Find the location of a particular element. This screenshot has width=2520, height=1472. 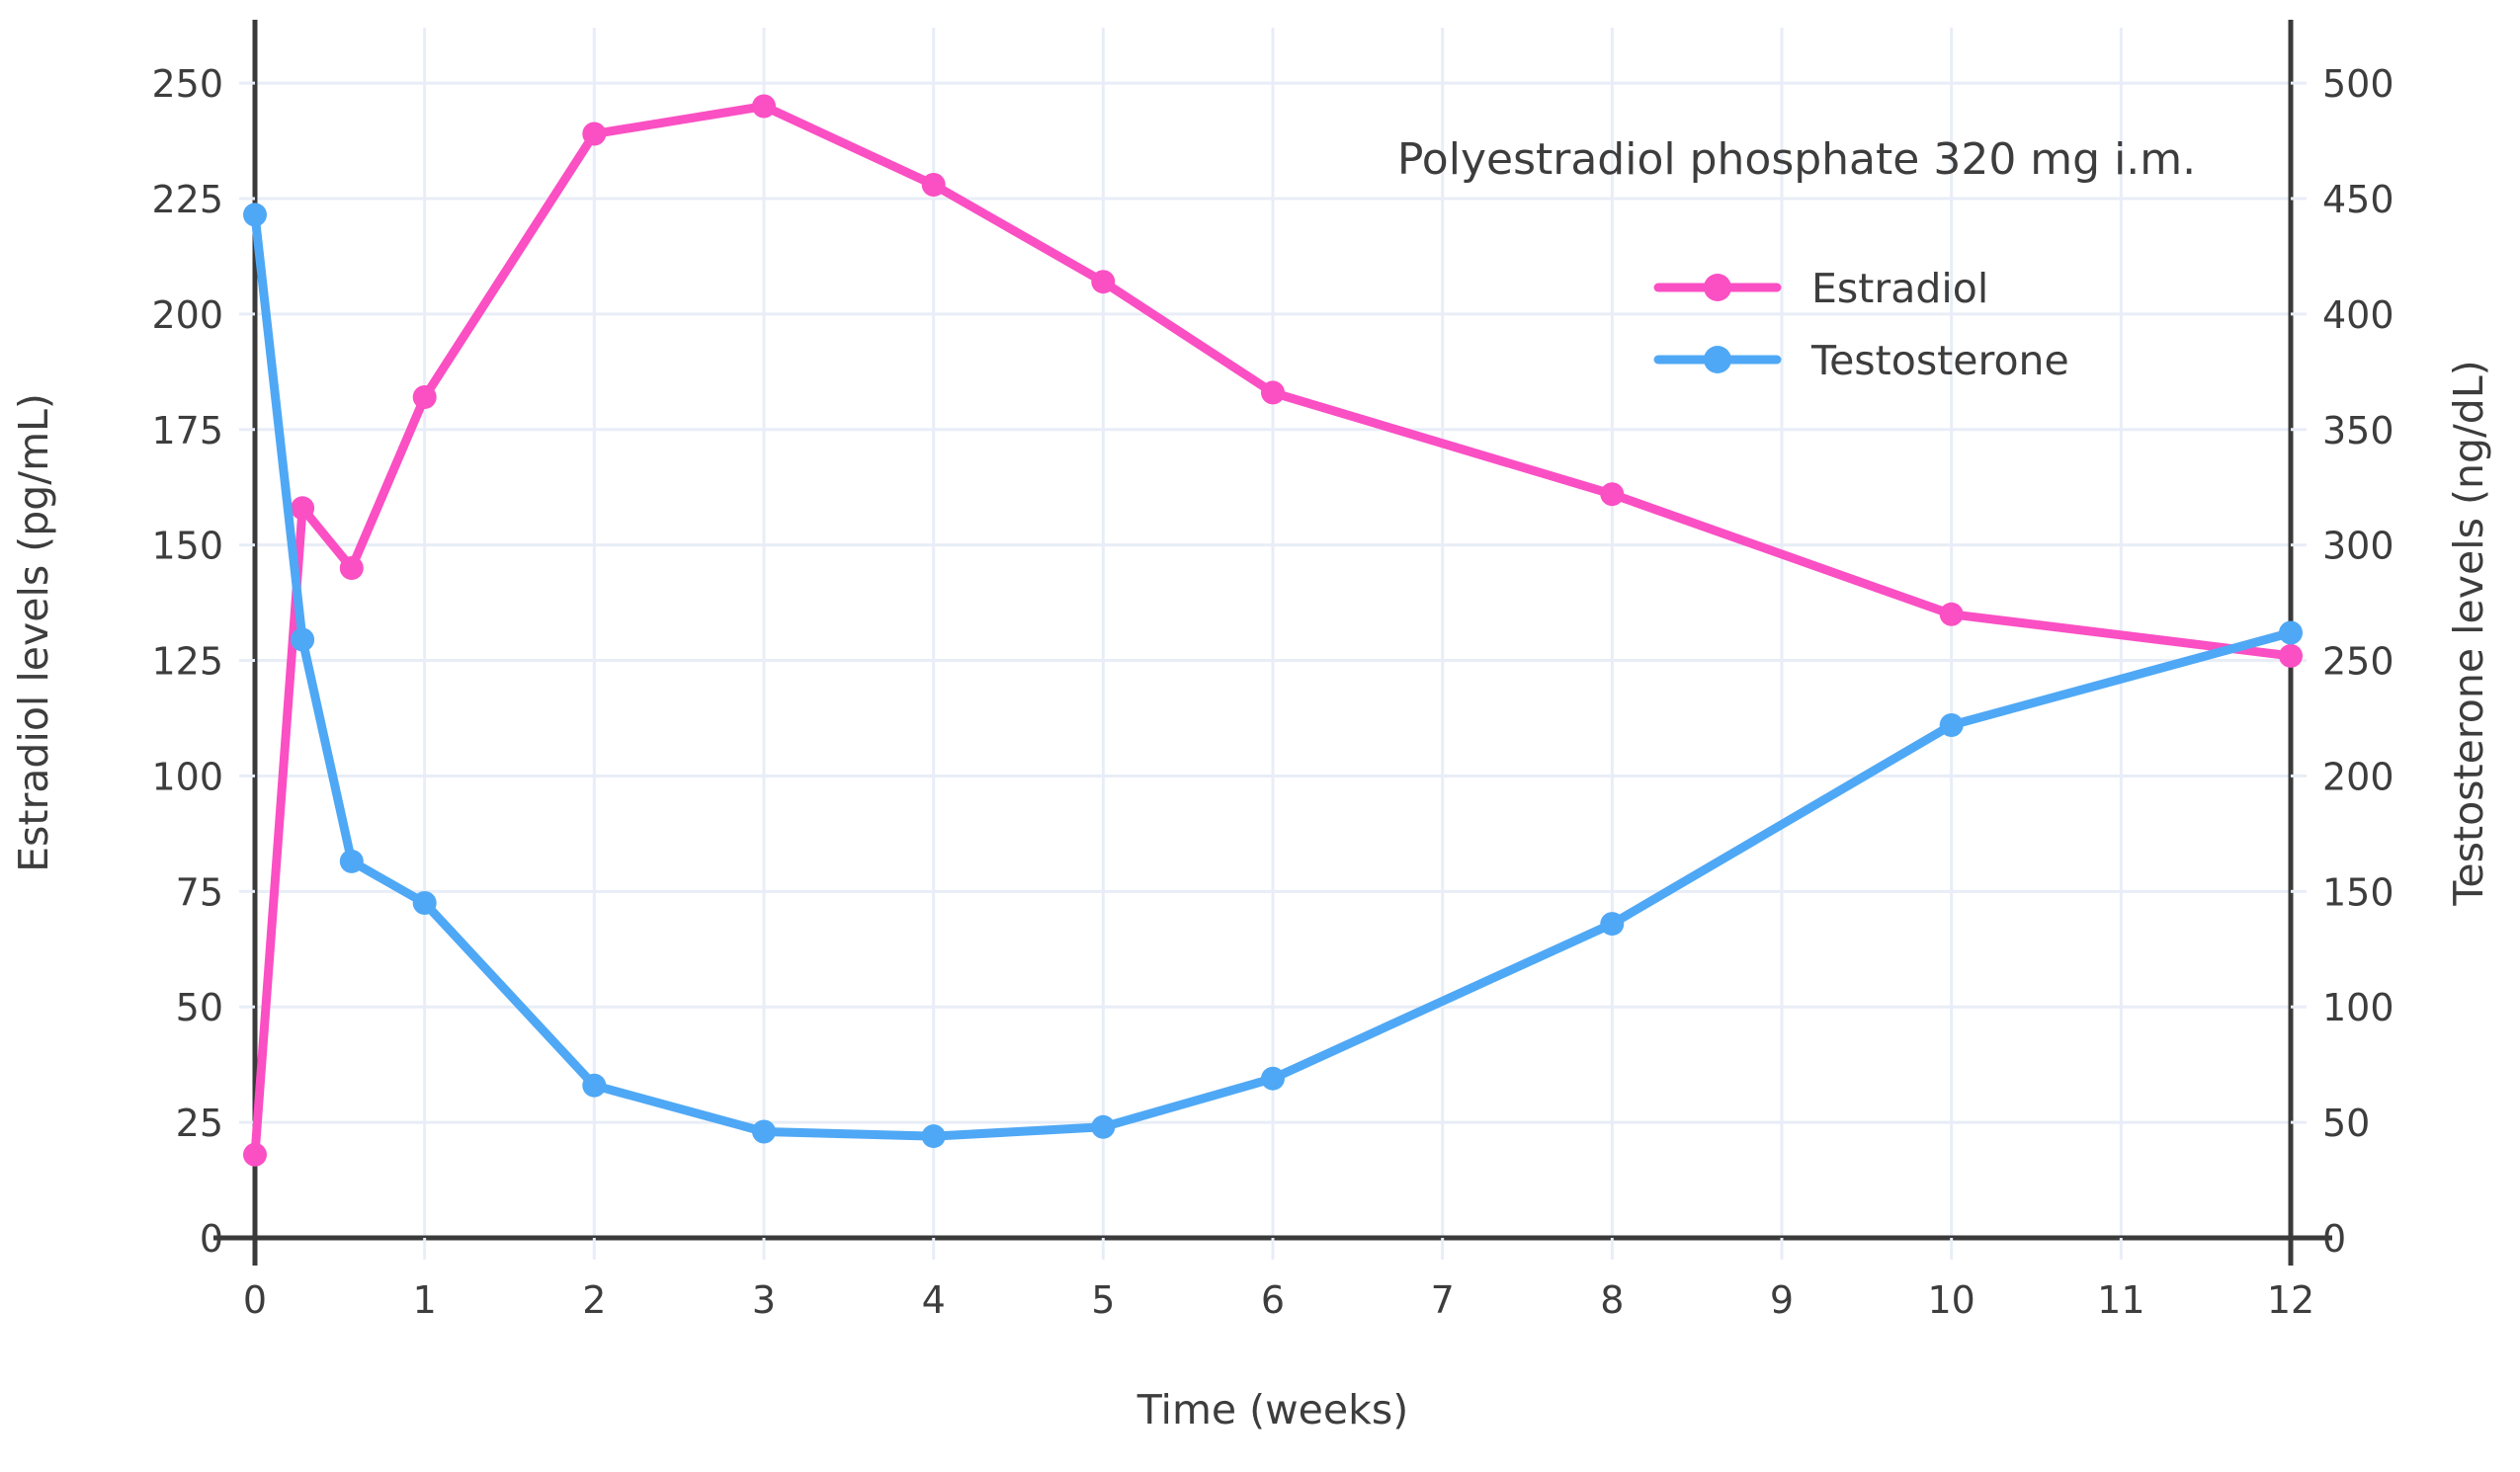

legend: Estradiol Testosterone is located at coordinates (1861, 324).